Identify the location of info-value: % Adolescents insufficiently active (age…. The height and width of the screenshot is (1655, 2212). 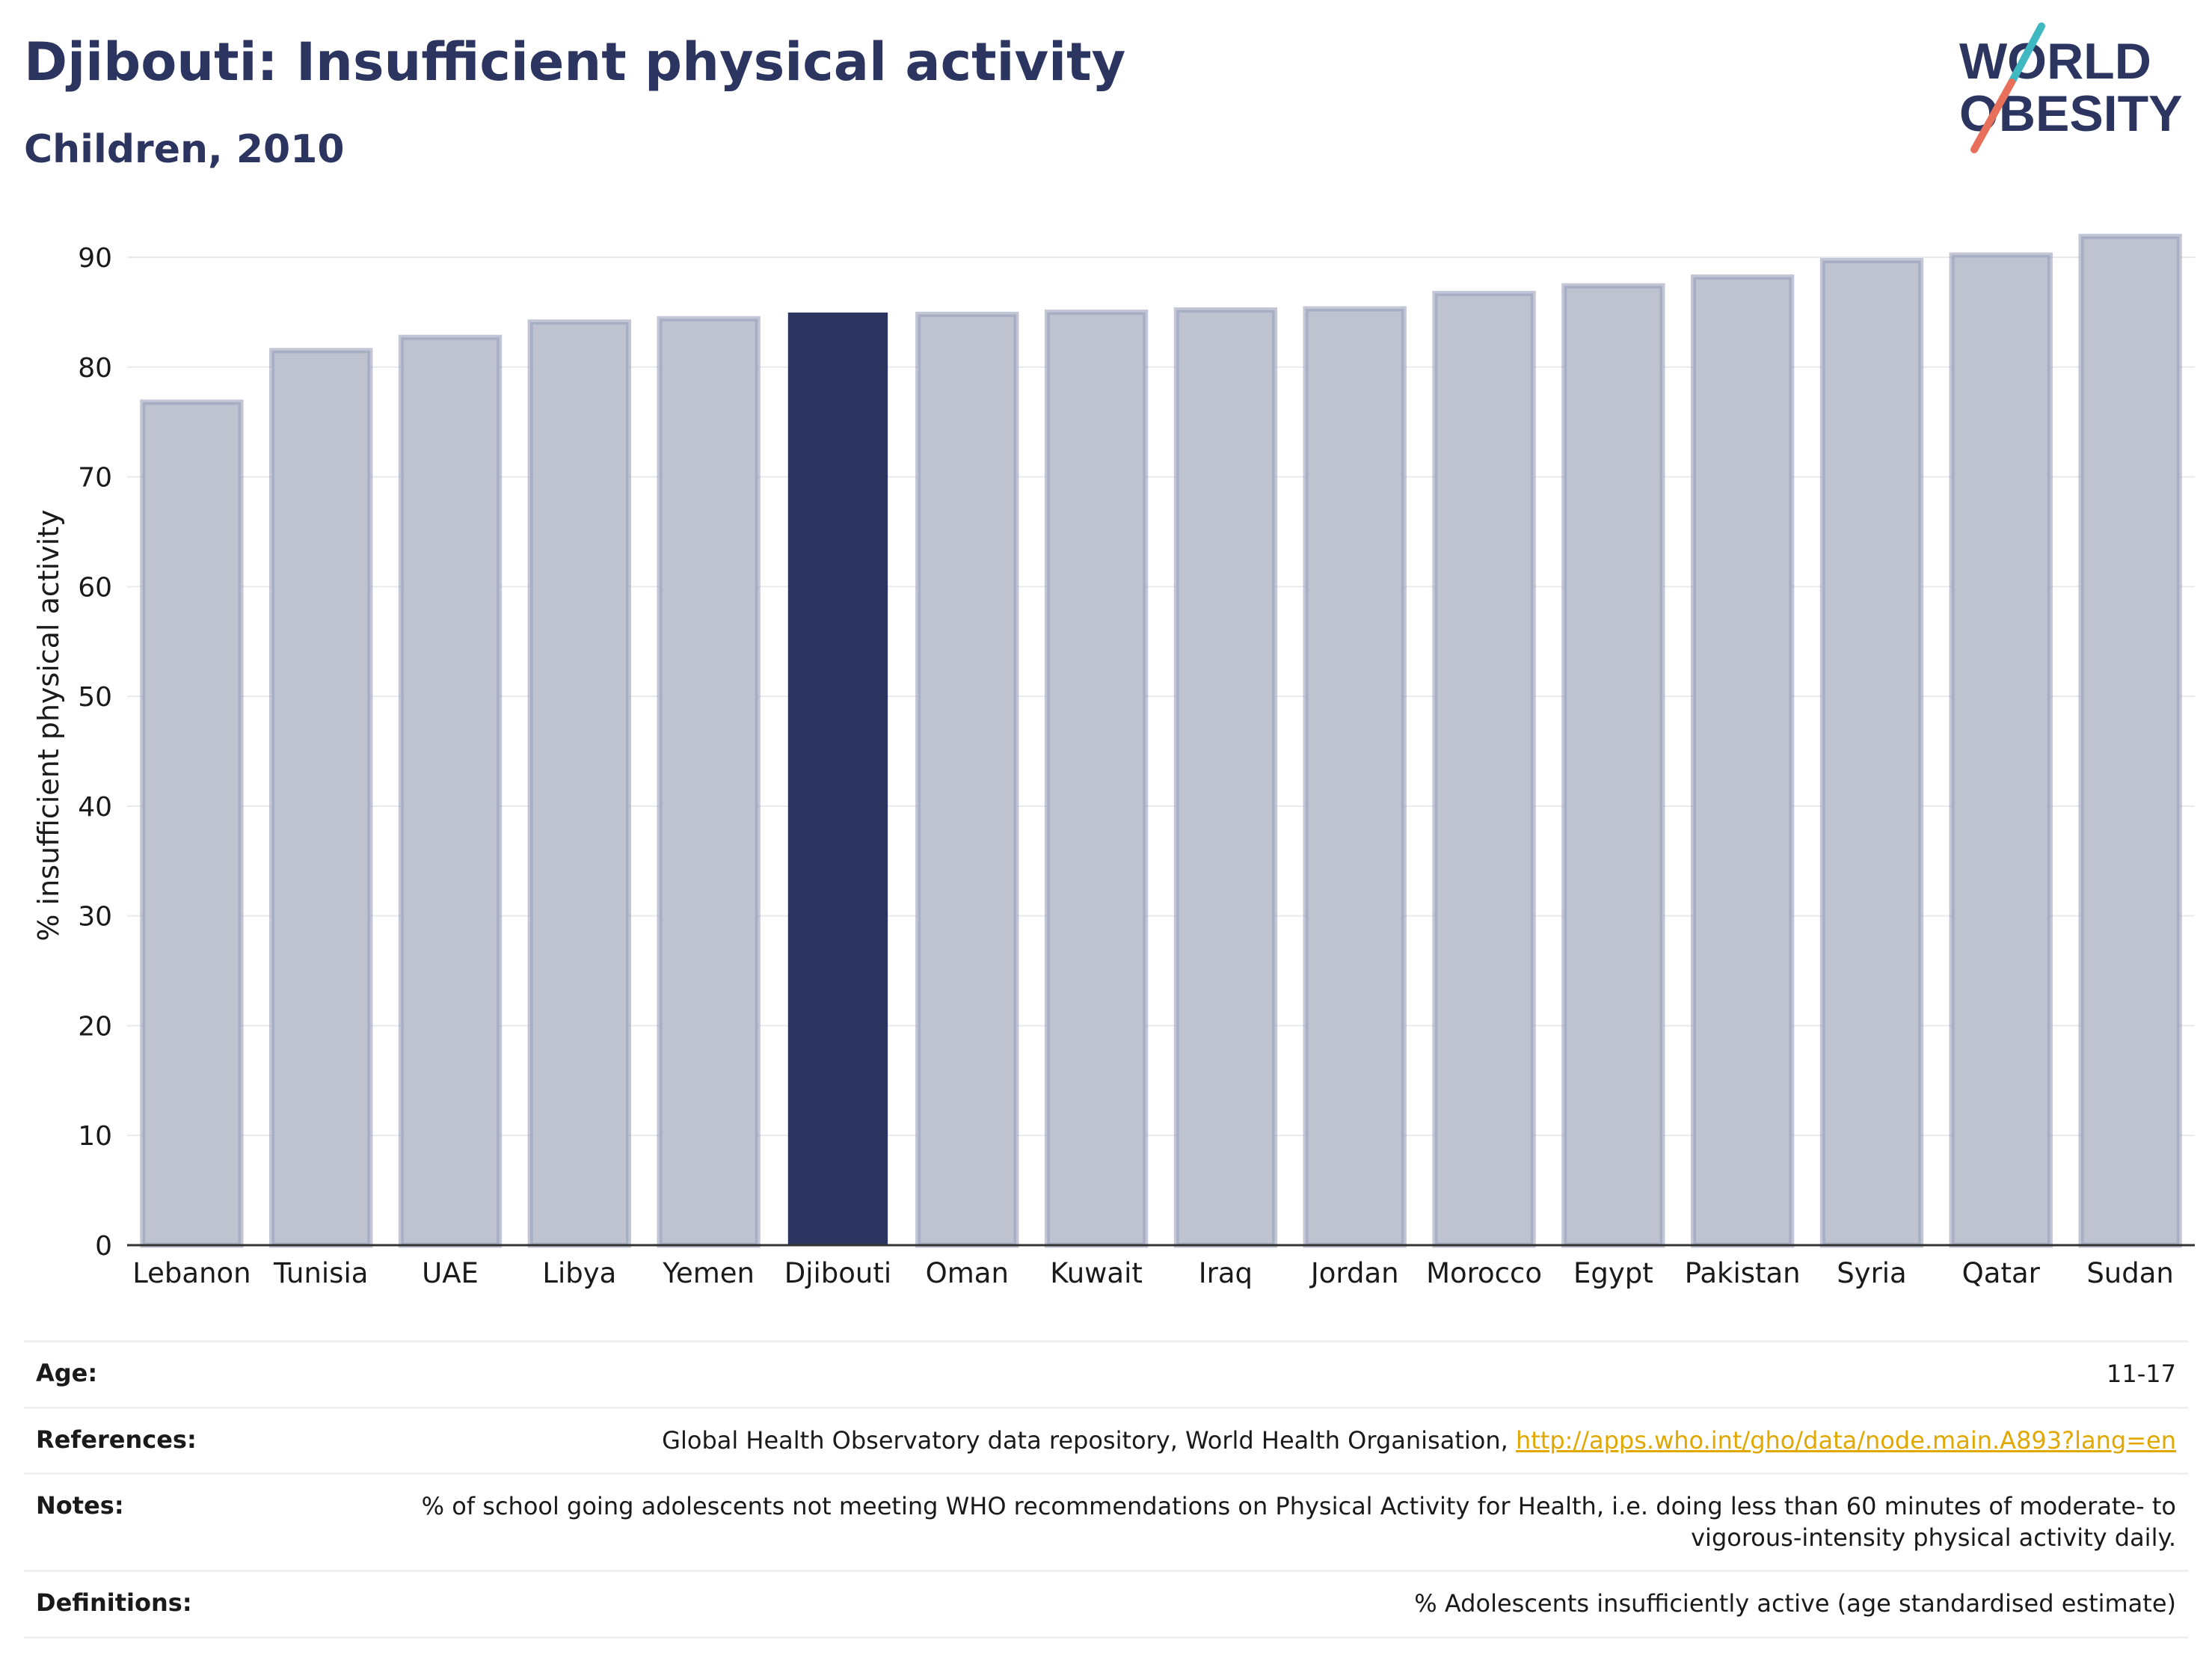
(1795, 1603).